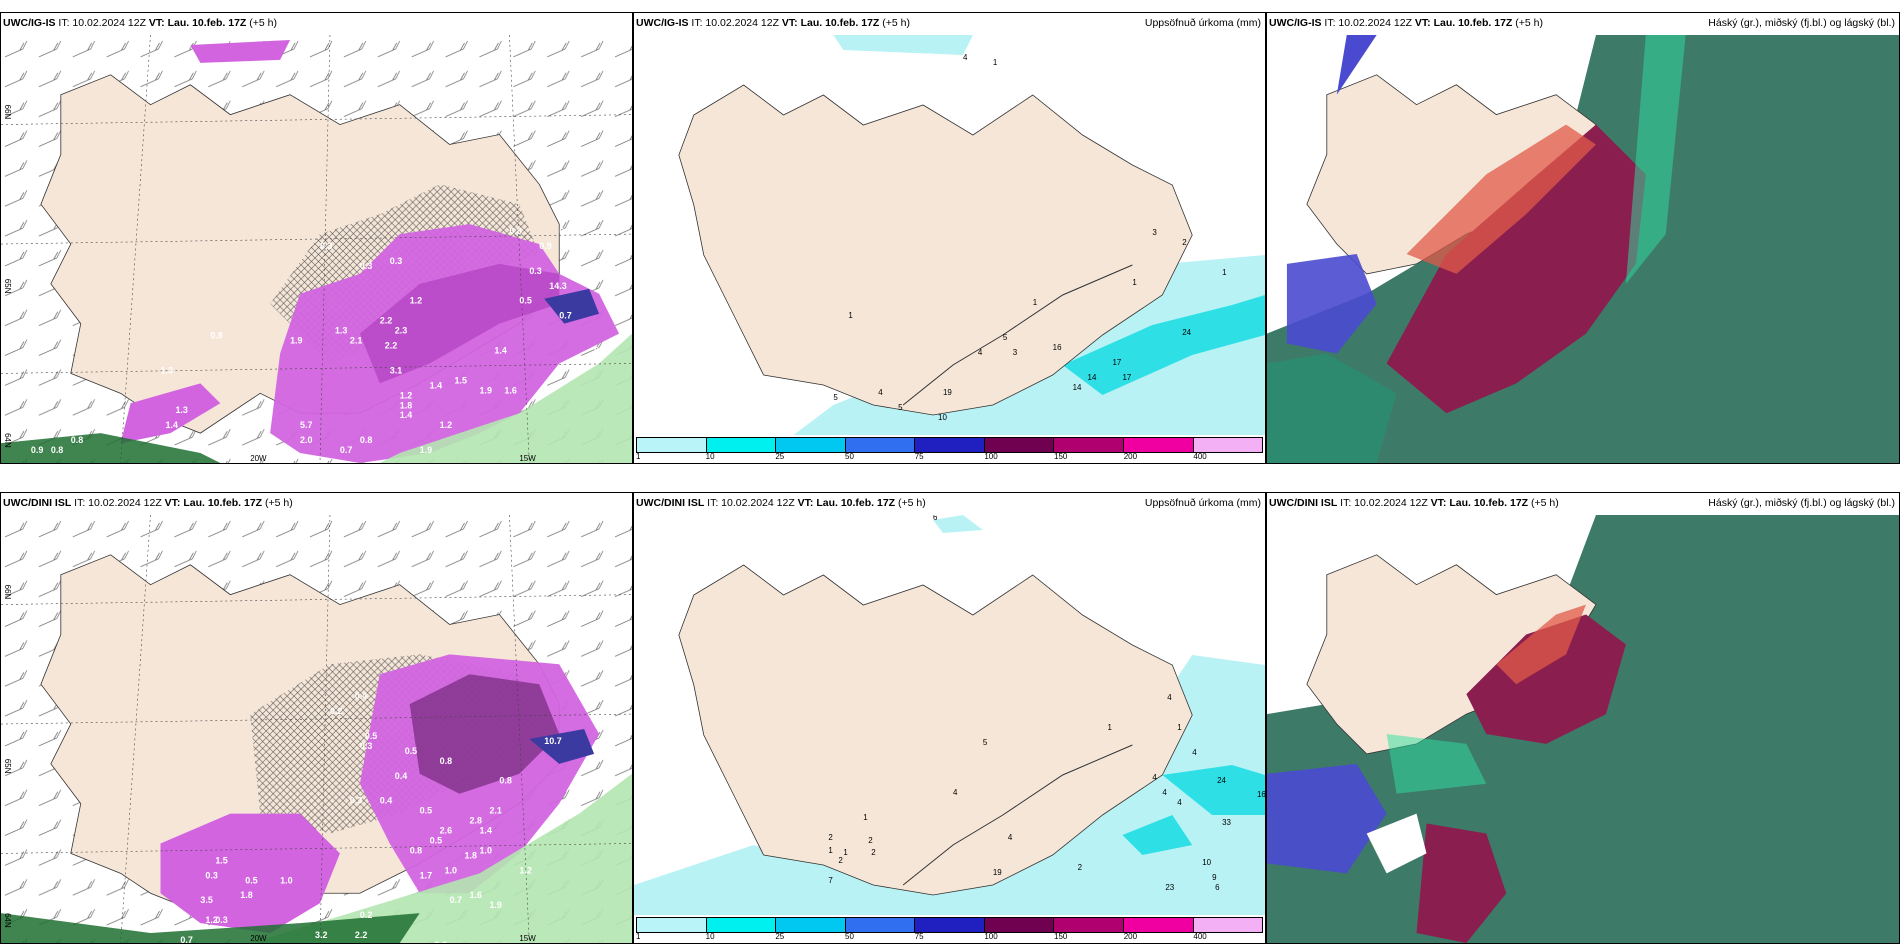  What do you see at coordinates (849, 456) in the screenshot?
I see `tick-label: 50` at bounding box center [849, 456].